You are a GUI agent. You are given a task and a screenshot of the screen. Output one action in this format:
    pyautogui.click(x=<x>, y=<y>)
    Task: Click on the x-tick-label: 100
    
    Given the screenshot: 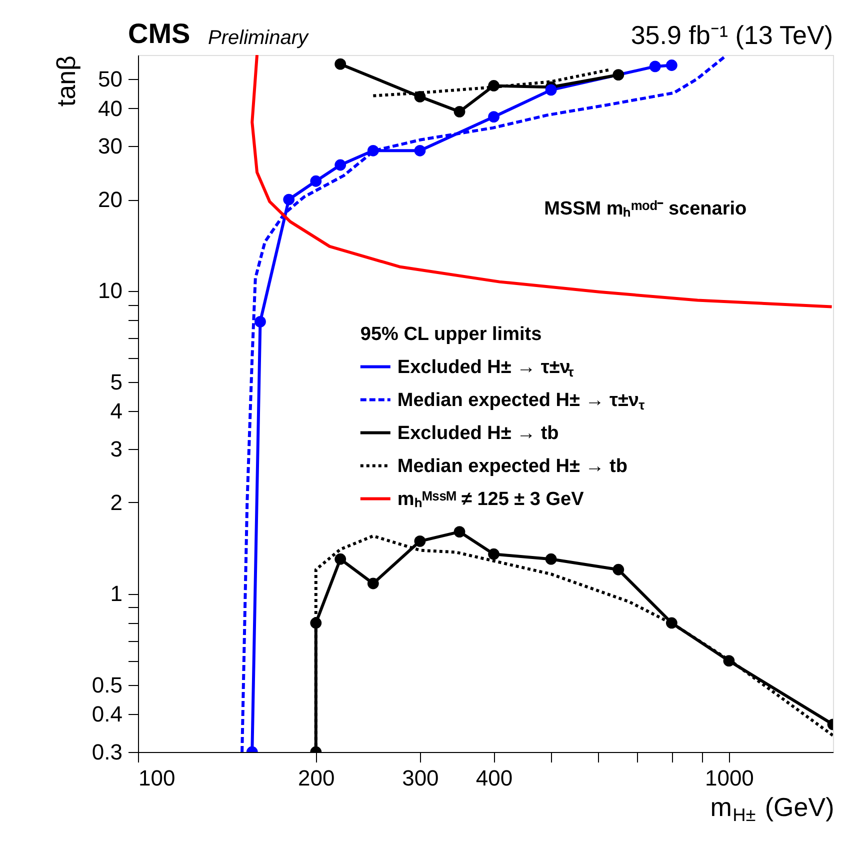 What is the action you would take?
    pyautogui.click(x=157, y=778)
    